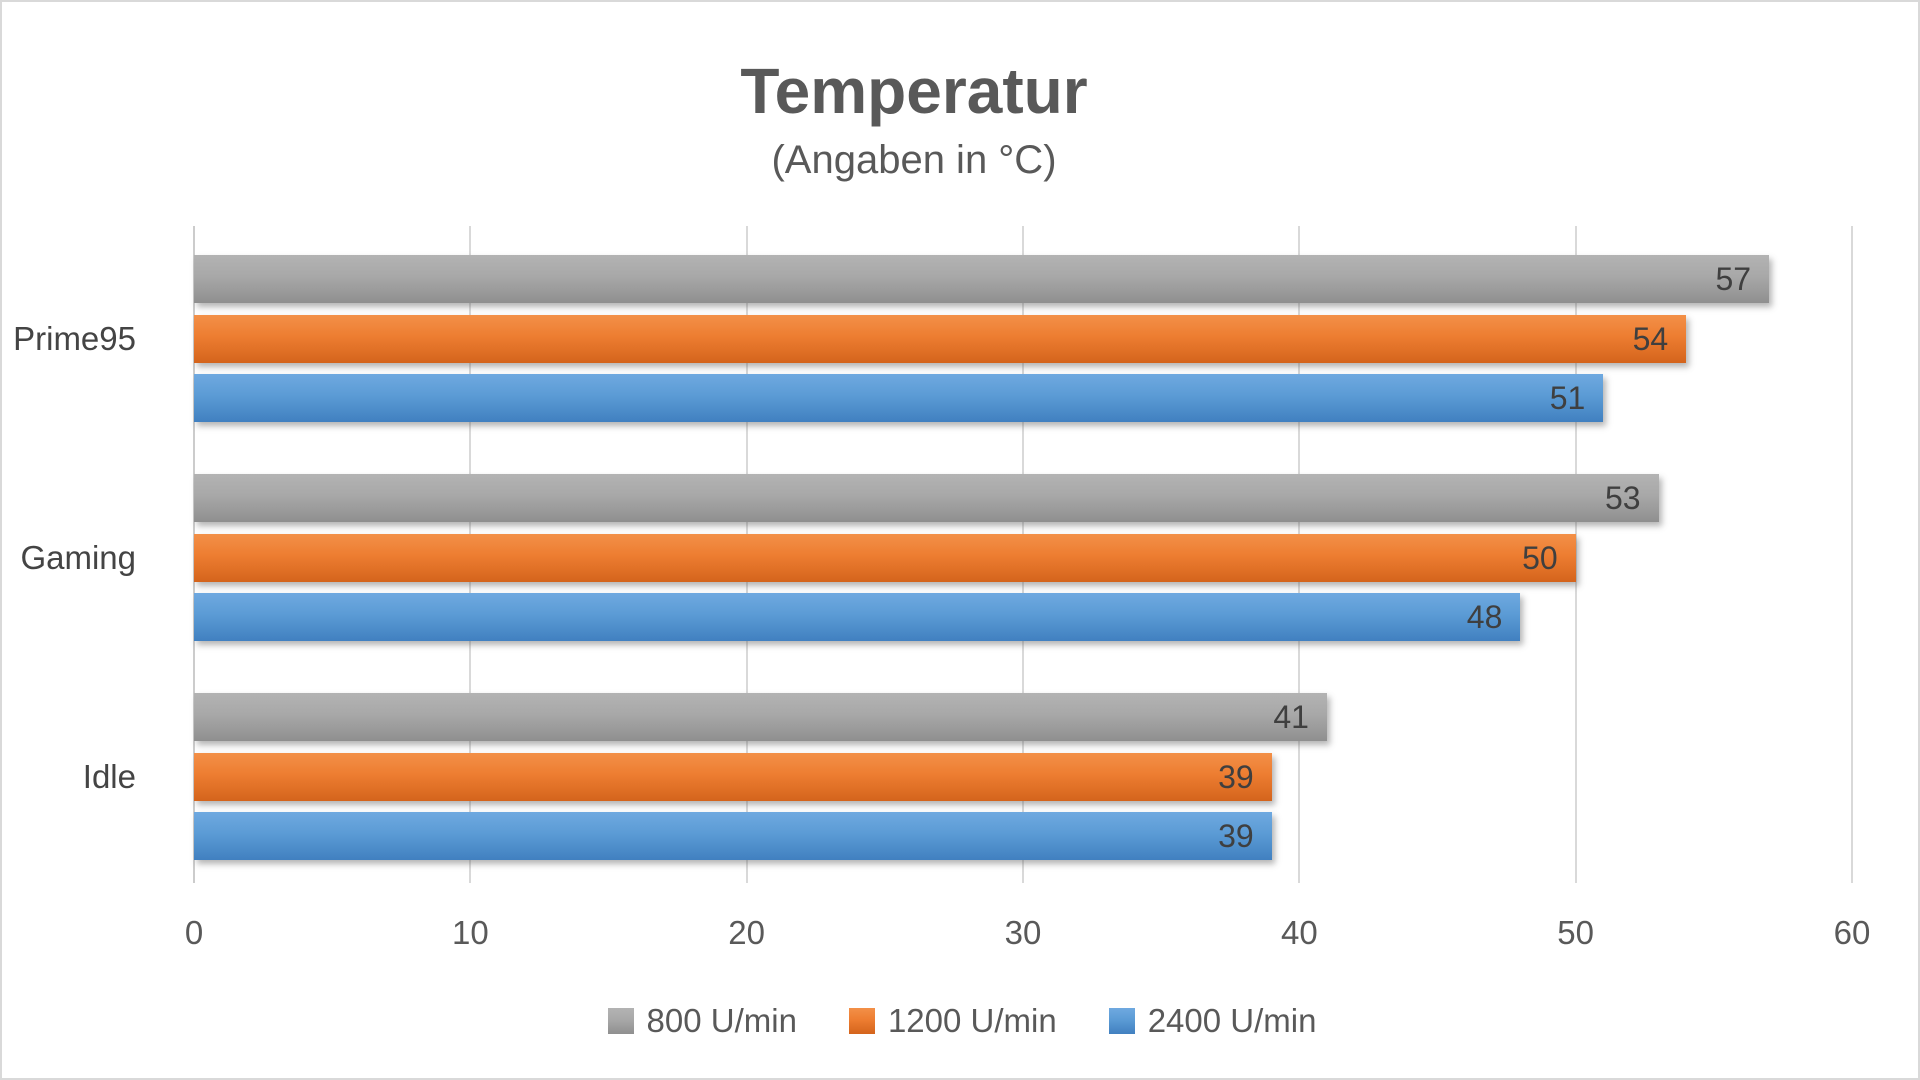 This screenshot has width=1920, height=1080. I want to click on legend: 800 U/min 1200 U/min 2400 U/min, so click(961, 1020).